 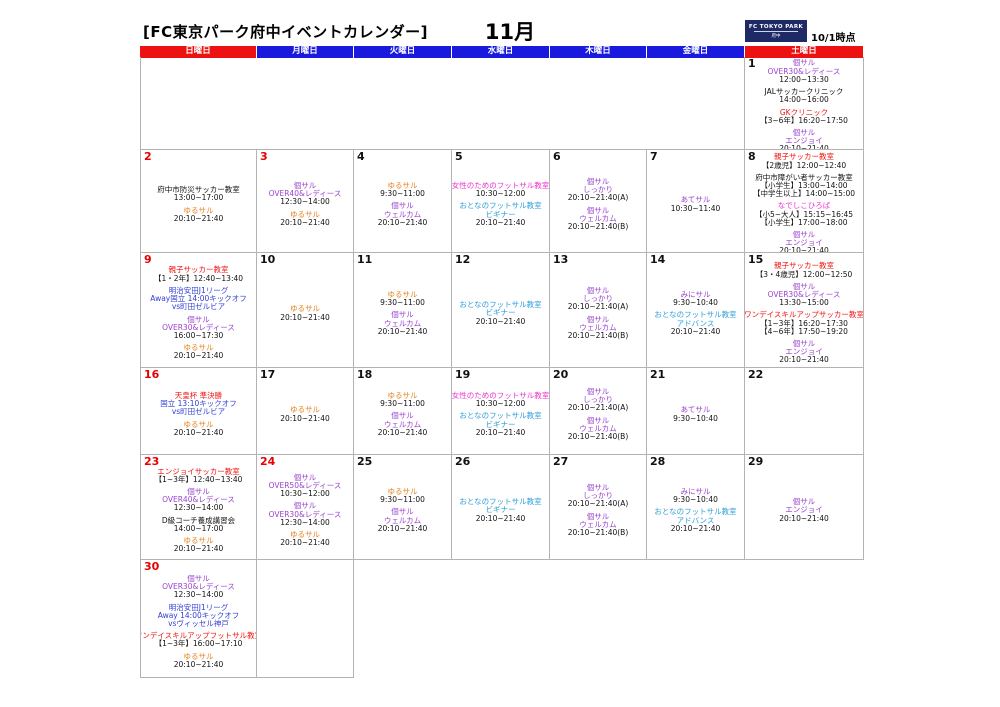 I want to click on page-title: [FC東京パーク府中イベントカレンダー], so click(x=285, y=32).